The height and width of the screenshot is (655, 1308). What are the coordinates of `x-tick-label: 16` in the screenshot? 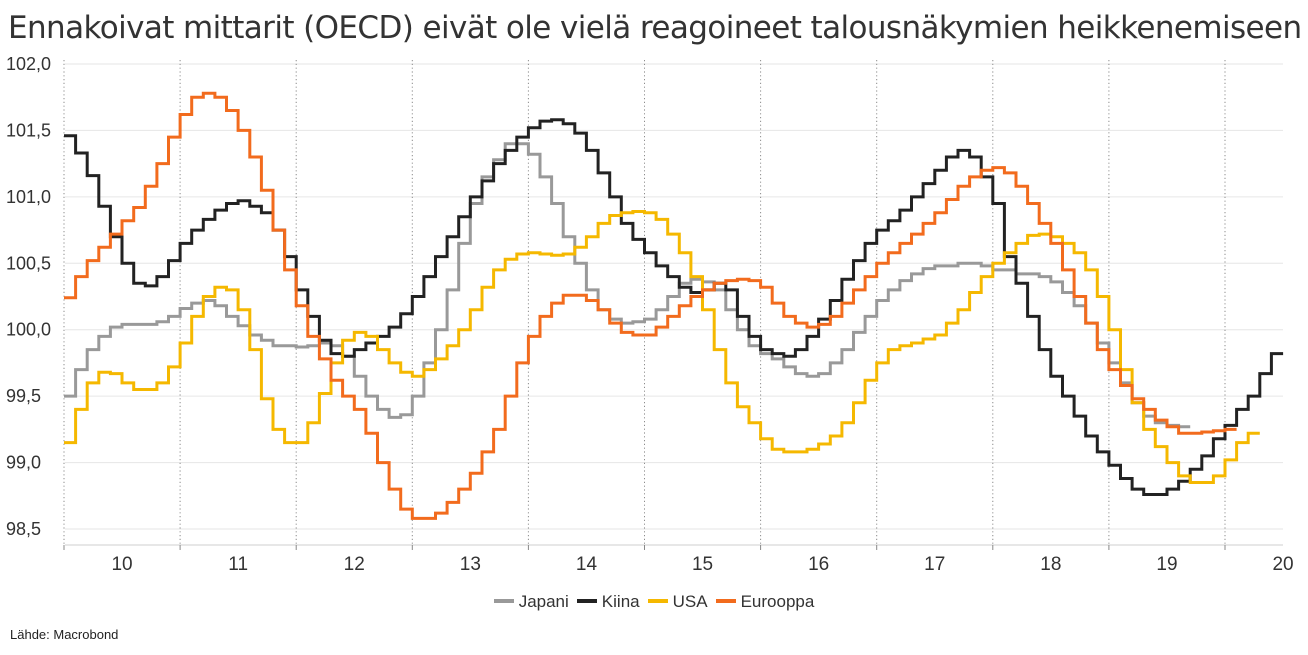 It's located at (818, 564).